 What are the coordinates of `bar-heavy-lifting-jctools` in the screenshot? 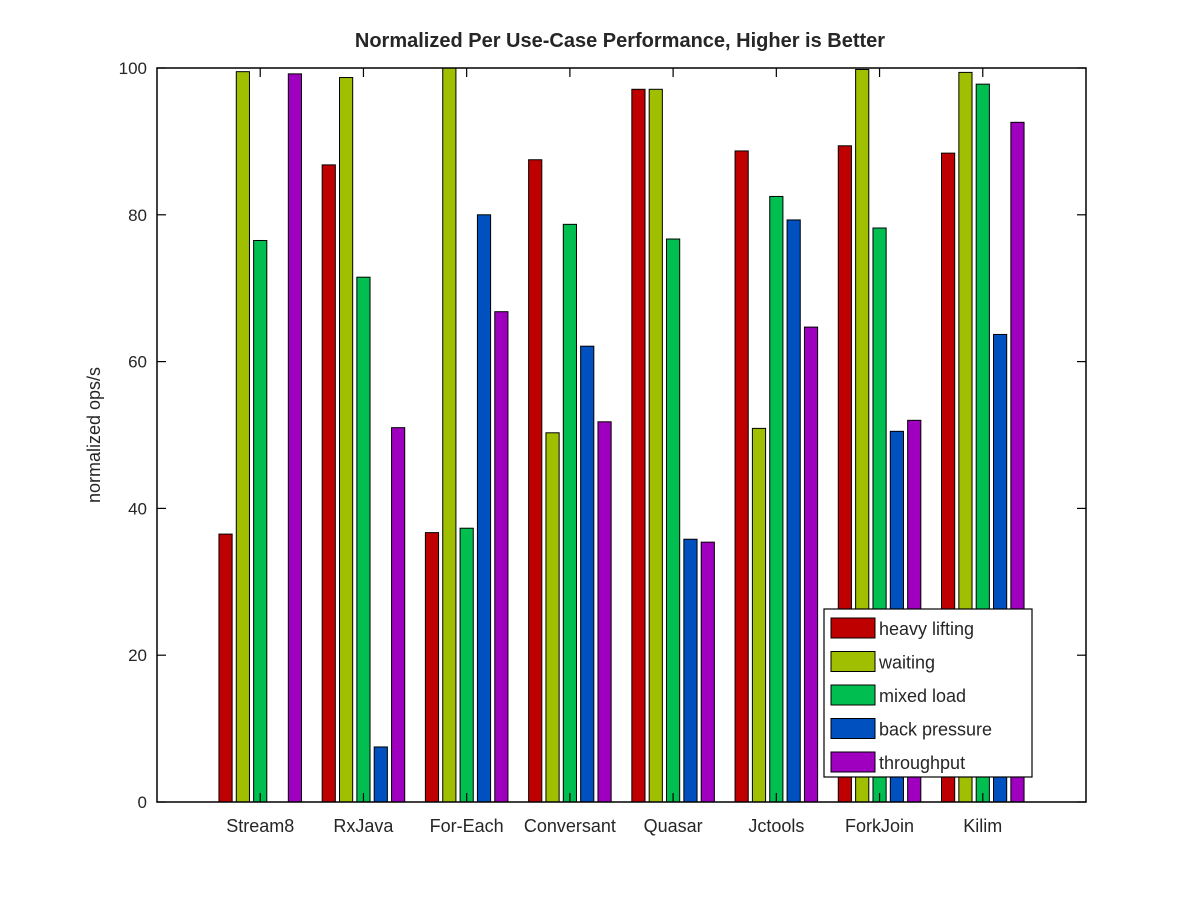 It's located at (741, 476).